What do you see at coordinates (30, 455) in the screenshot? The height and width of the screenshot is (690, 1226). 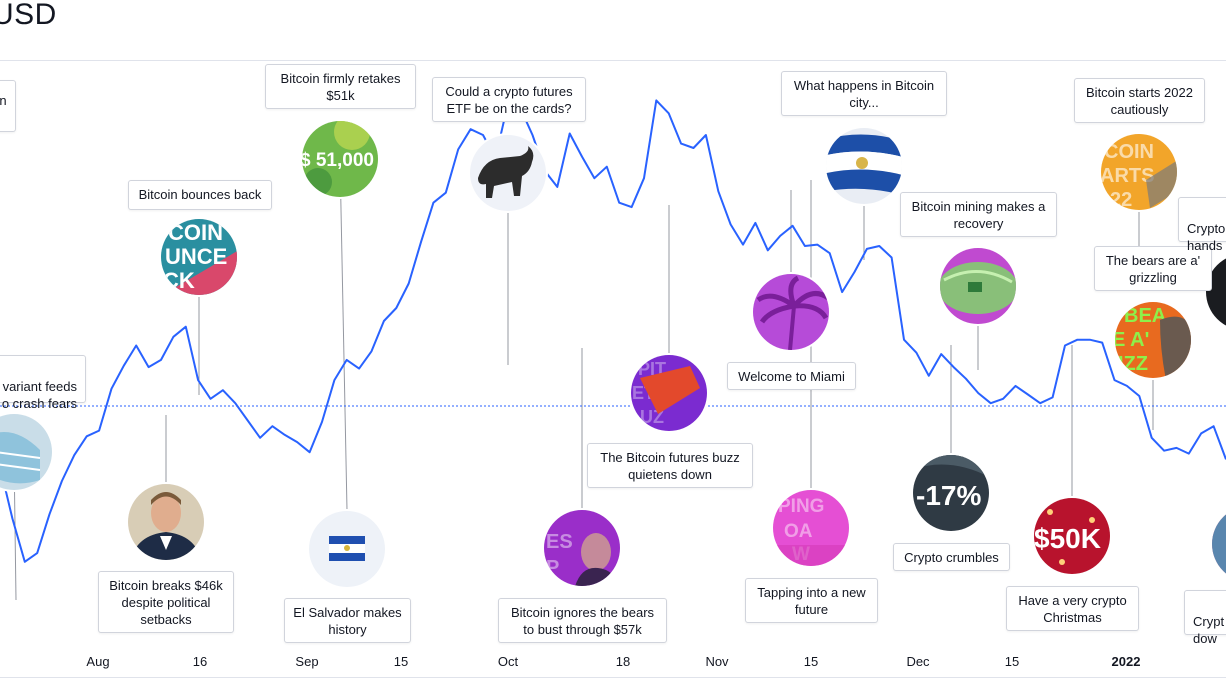 I see `face-mask-image` at bounding box center [30, 455].